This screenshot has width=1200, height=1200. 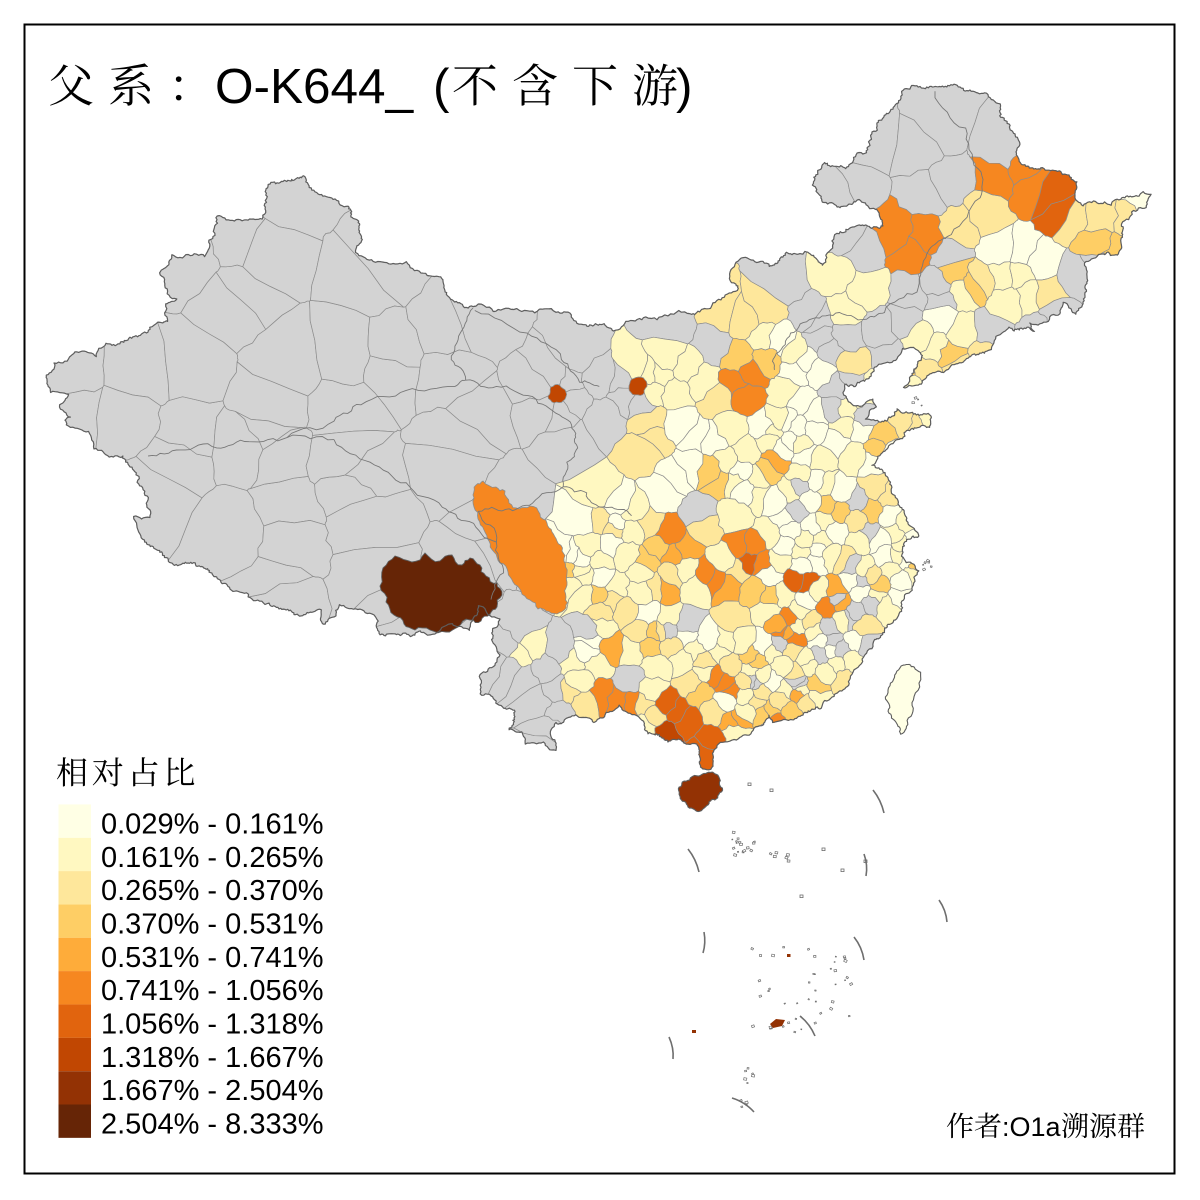 I want to click on svg-text: 0.370% - 0.531%, so click(x=212, y=925).